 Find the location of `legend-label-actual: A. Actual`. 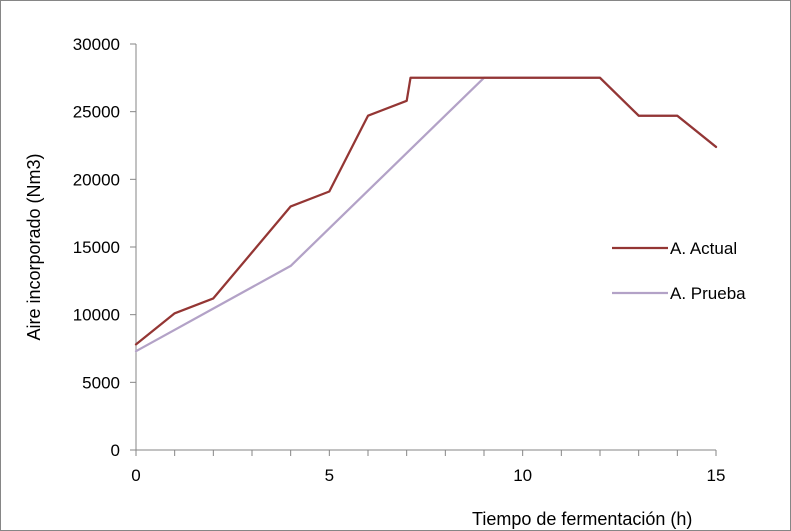

legend-label-actual: A. Actual is located at coordinates (703, 248).